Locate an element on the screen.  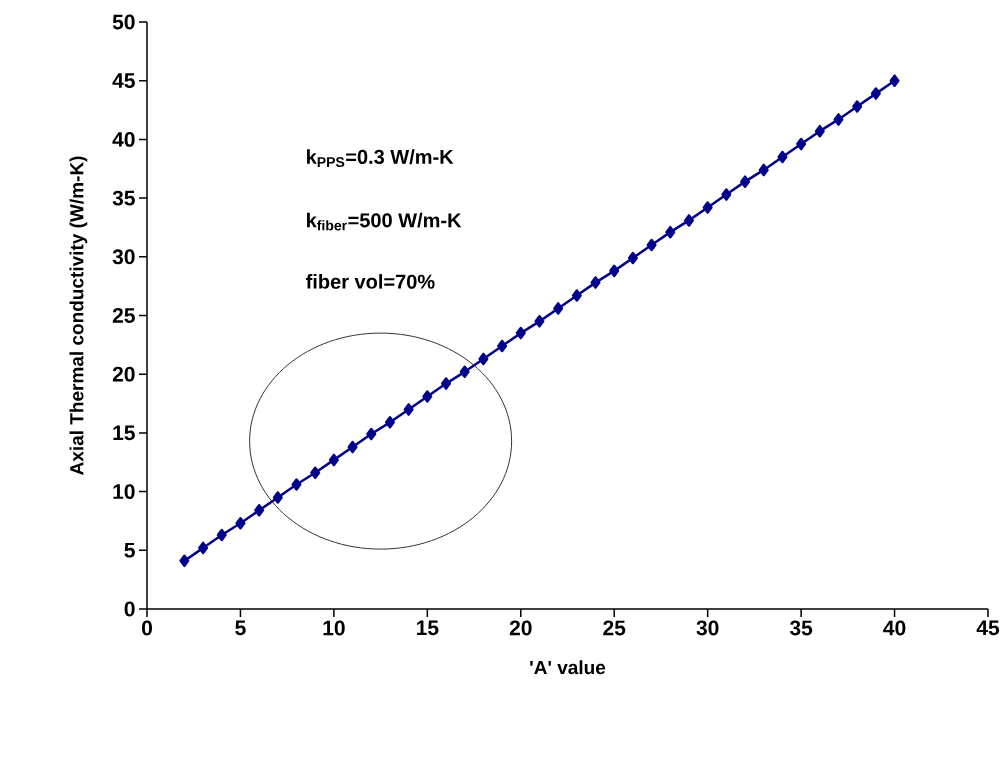
y-tick-label: 0 is located at coordinates (129, 609).